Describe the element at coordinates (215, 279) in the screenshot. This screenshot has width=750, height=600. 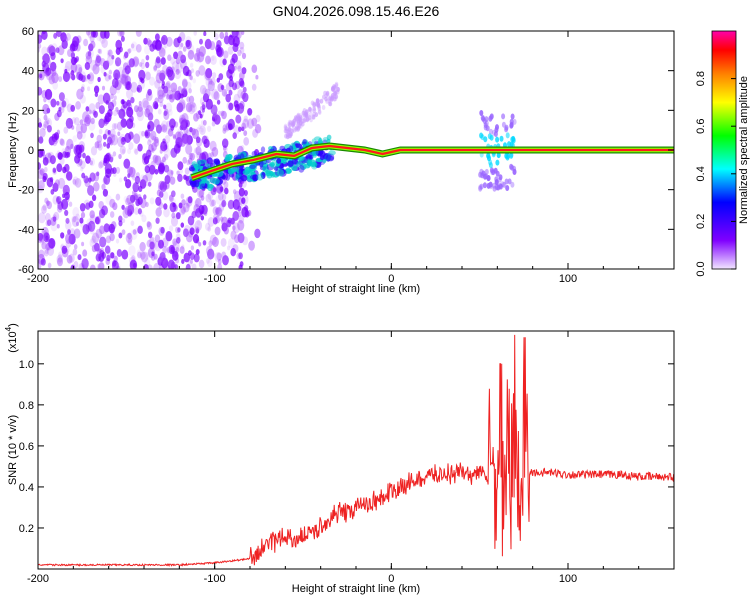
I see `x-tick-label: -100` at that location.